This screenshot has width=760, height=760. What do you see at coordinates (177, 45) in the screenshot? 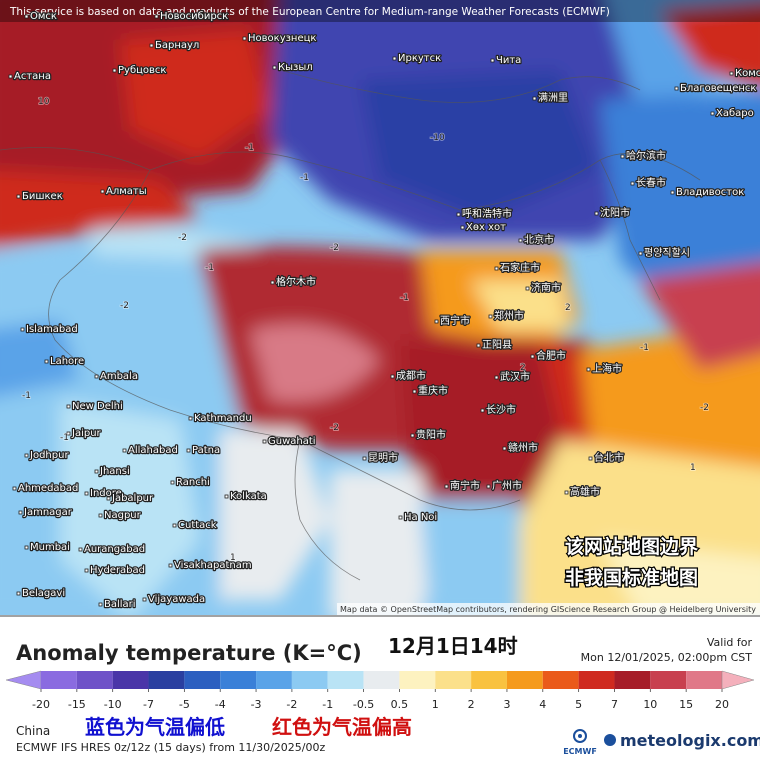
I see `city-label: Барнаул` at bounding box center [177, 45].